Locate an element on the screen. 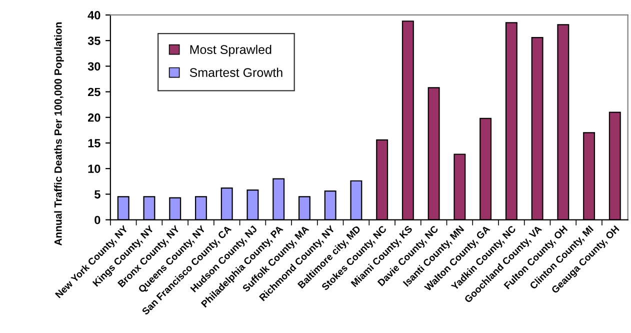 The image size is (631, 333). y-tick-label: 5 is located at coordinates (97, 194).